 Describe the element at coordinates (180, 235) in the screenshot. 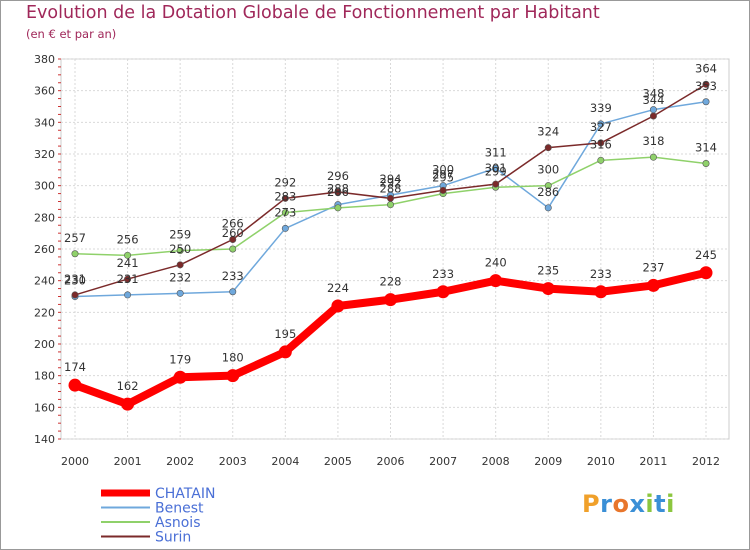

I see `data-label-asnois: 259` at that location.